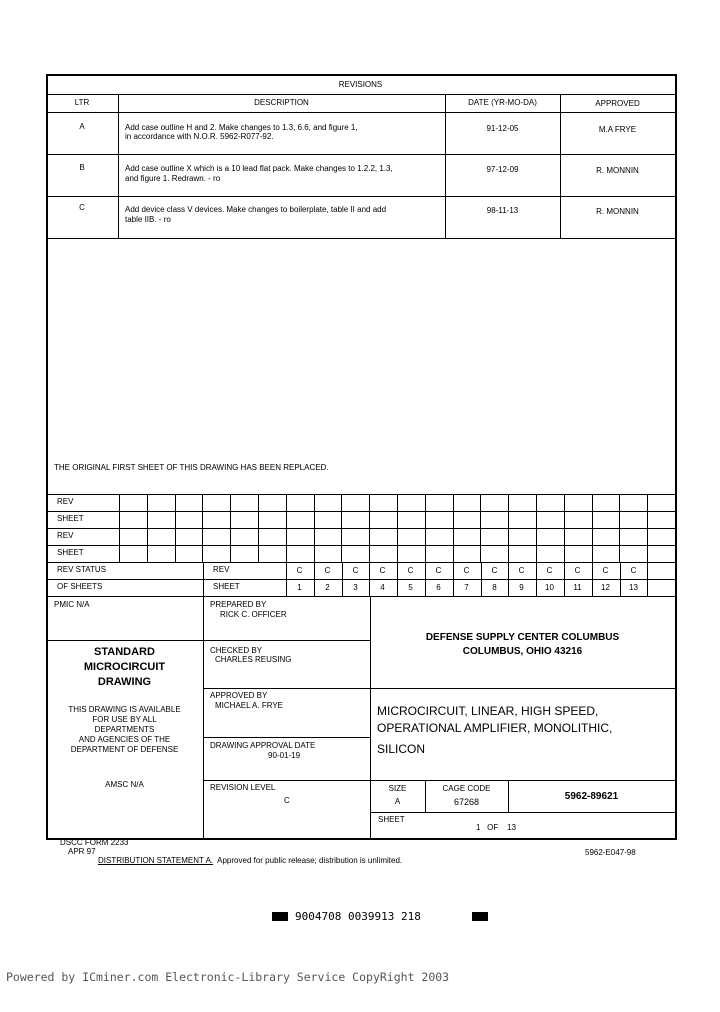 This screenshot has width=720, height=1012. Describe the element at coordinates (94, 842) in the screenshot. I see `form-number: DSCC FORM 2233` at that location.